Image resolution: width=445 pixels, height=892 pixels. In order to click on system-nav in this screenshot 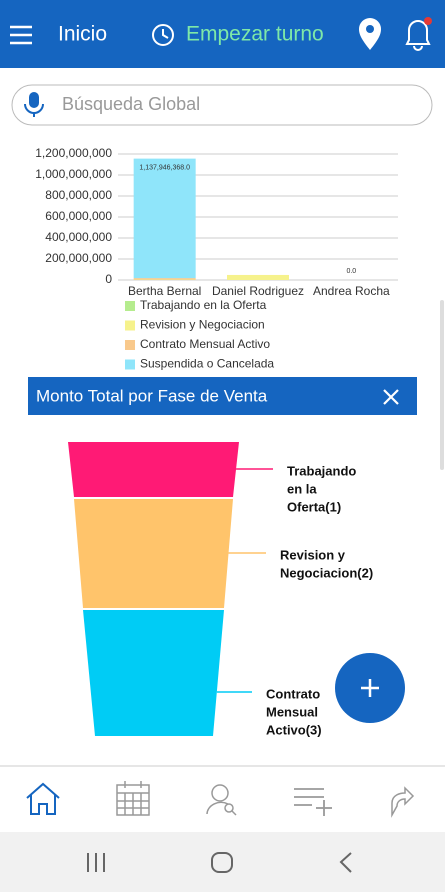, I will do `click(219, 862)`.